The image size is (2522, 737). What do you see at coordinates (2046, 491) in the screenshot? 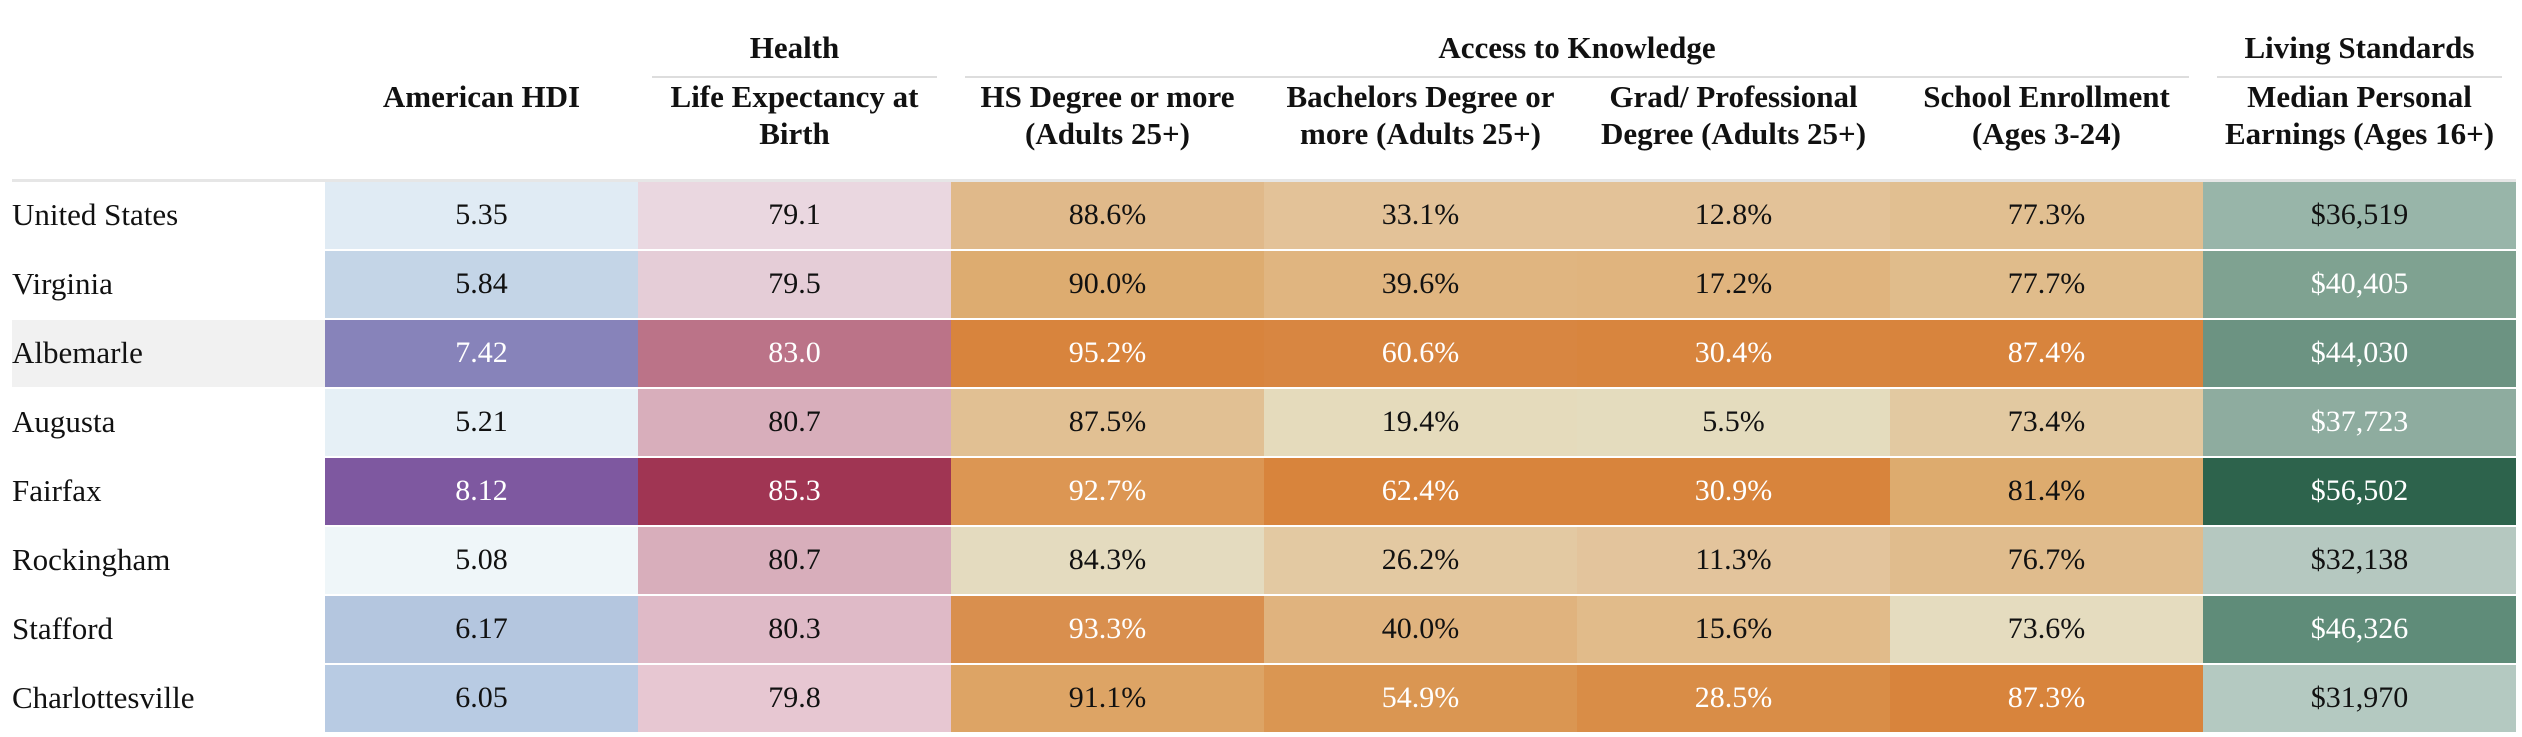
I see `cell-school-enrollment: 81.4%` at bounding box center [2046, 491].